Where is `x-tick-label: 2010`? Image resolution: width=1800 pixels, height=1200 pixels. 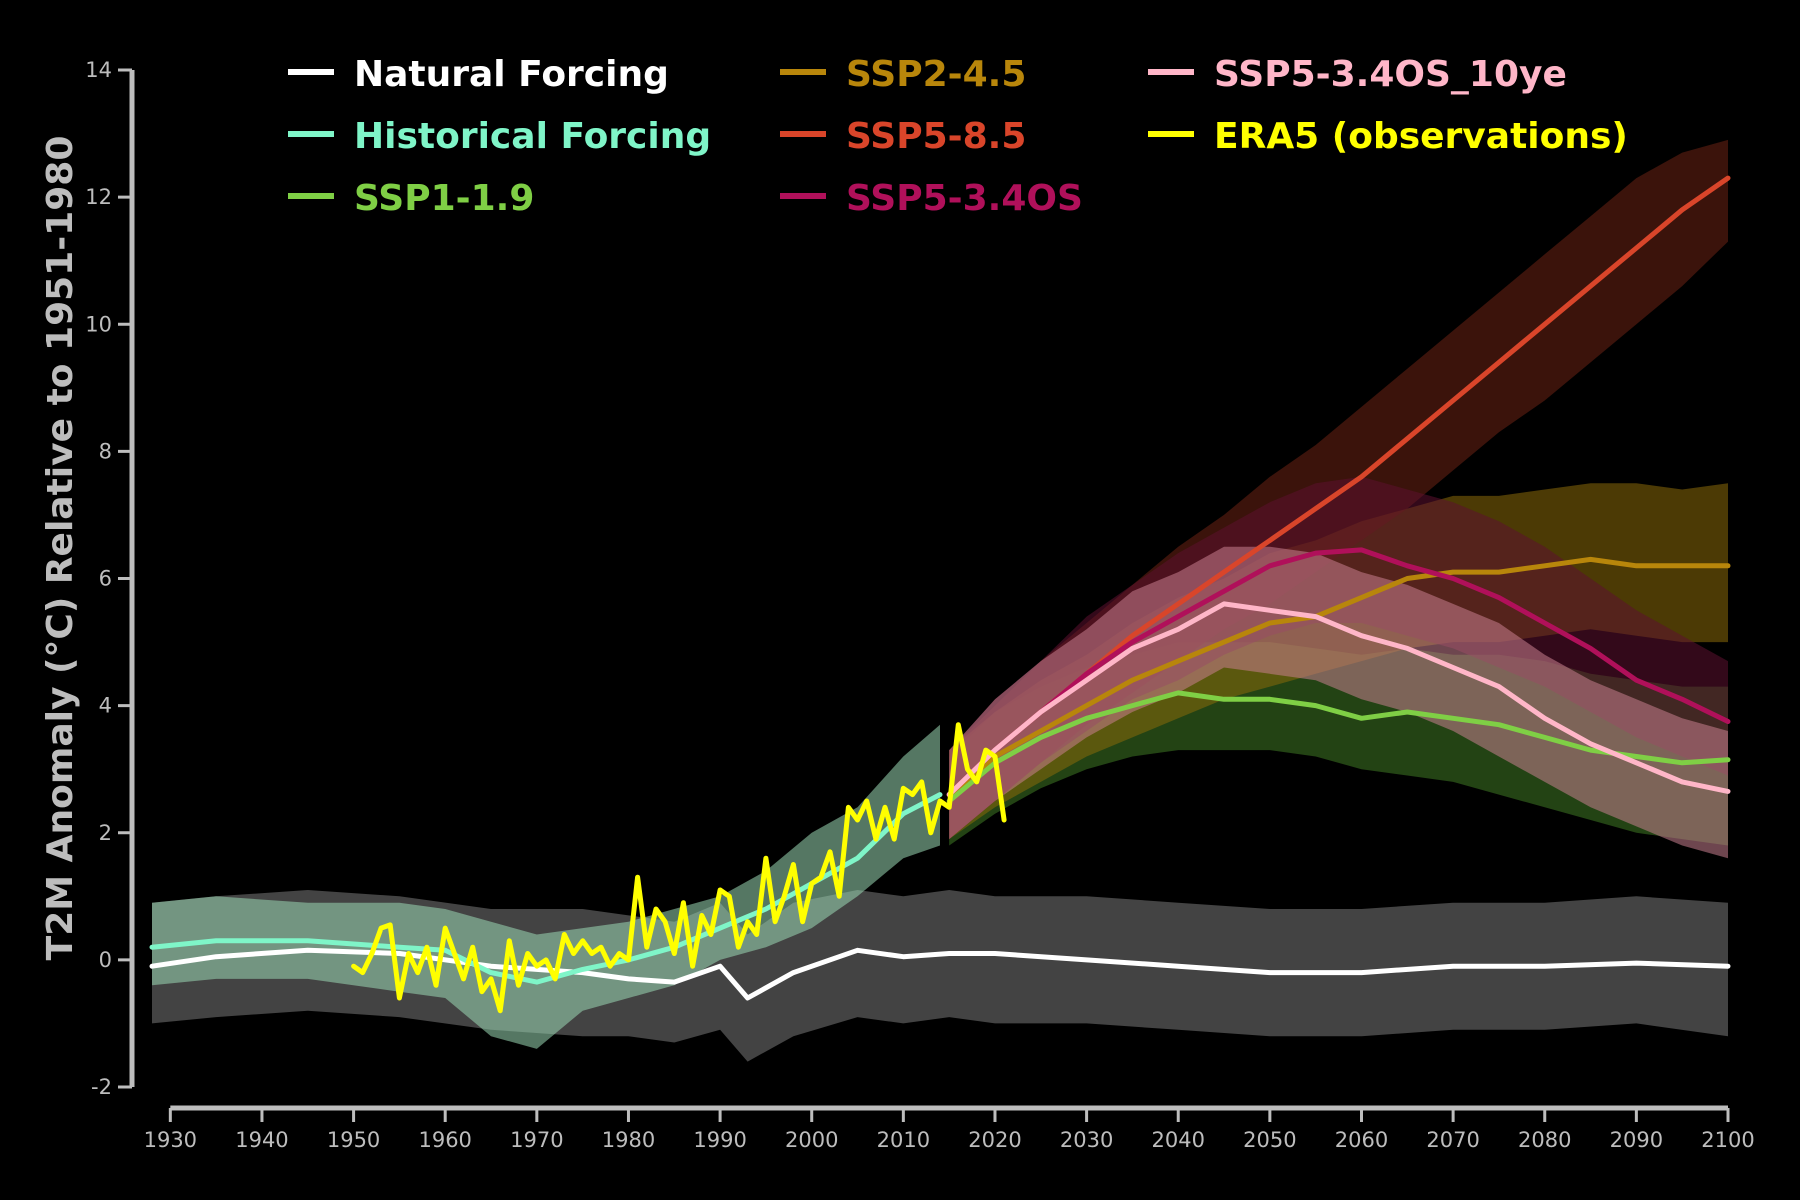
x-tick-label: 2010 is located at coordinates (903, 1140).